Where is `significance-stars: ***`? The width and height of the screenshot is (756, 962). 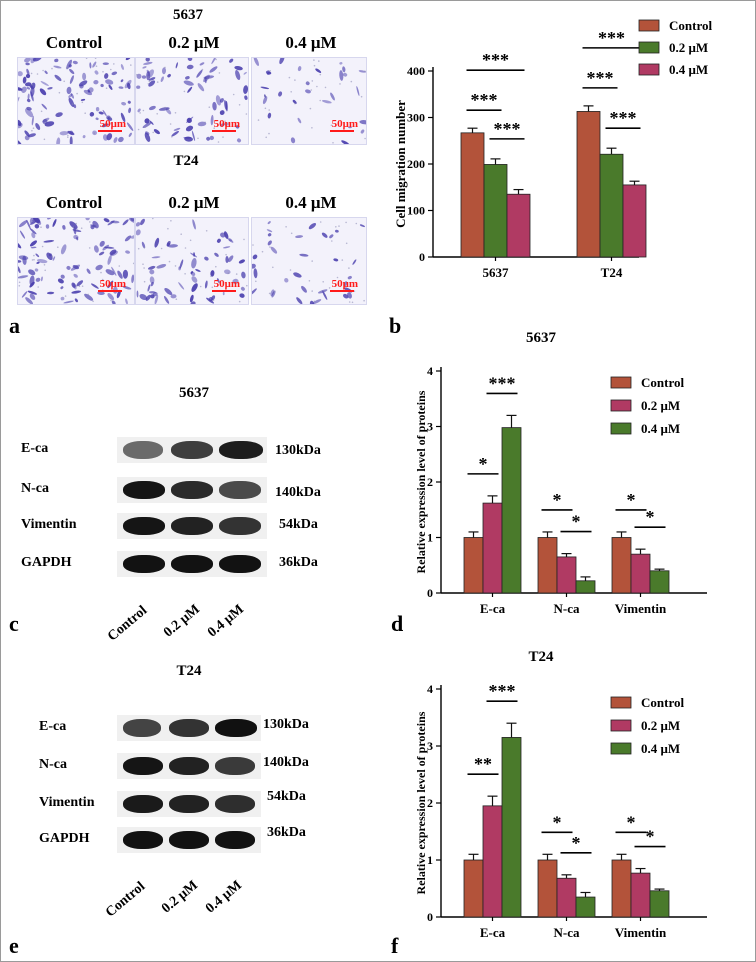 significance-stars: *** is located at coordinates (623, 118).